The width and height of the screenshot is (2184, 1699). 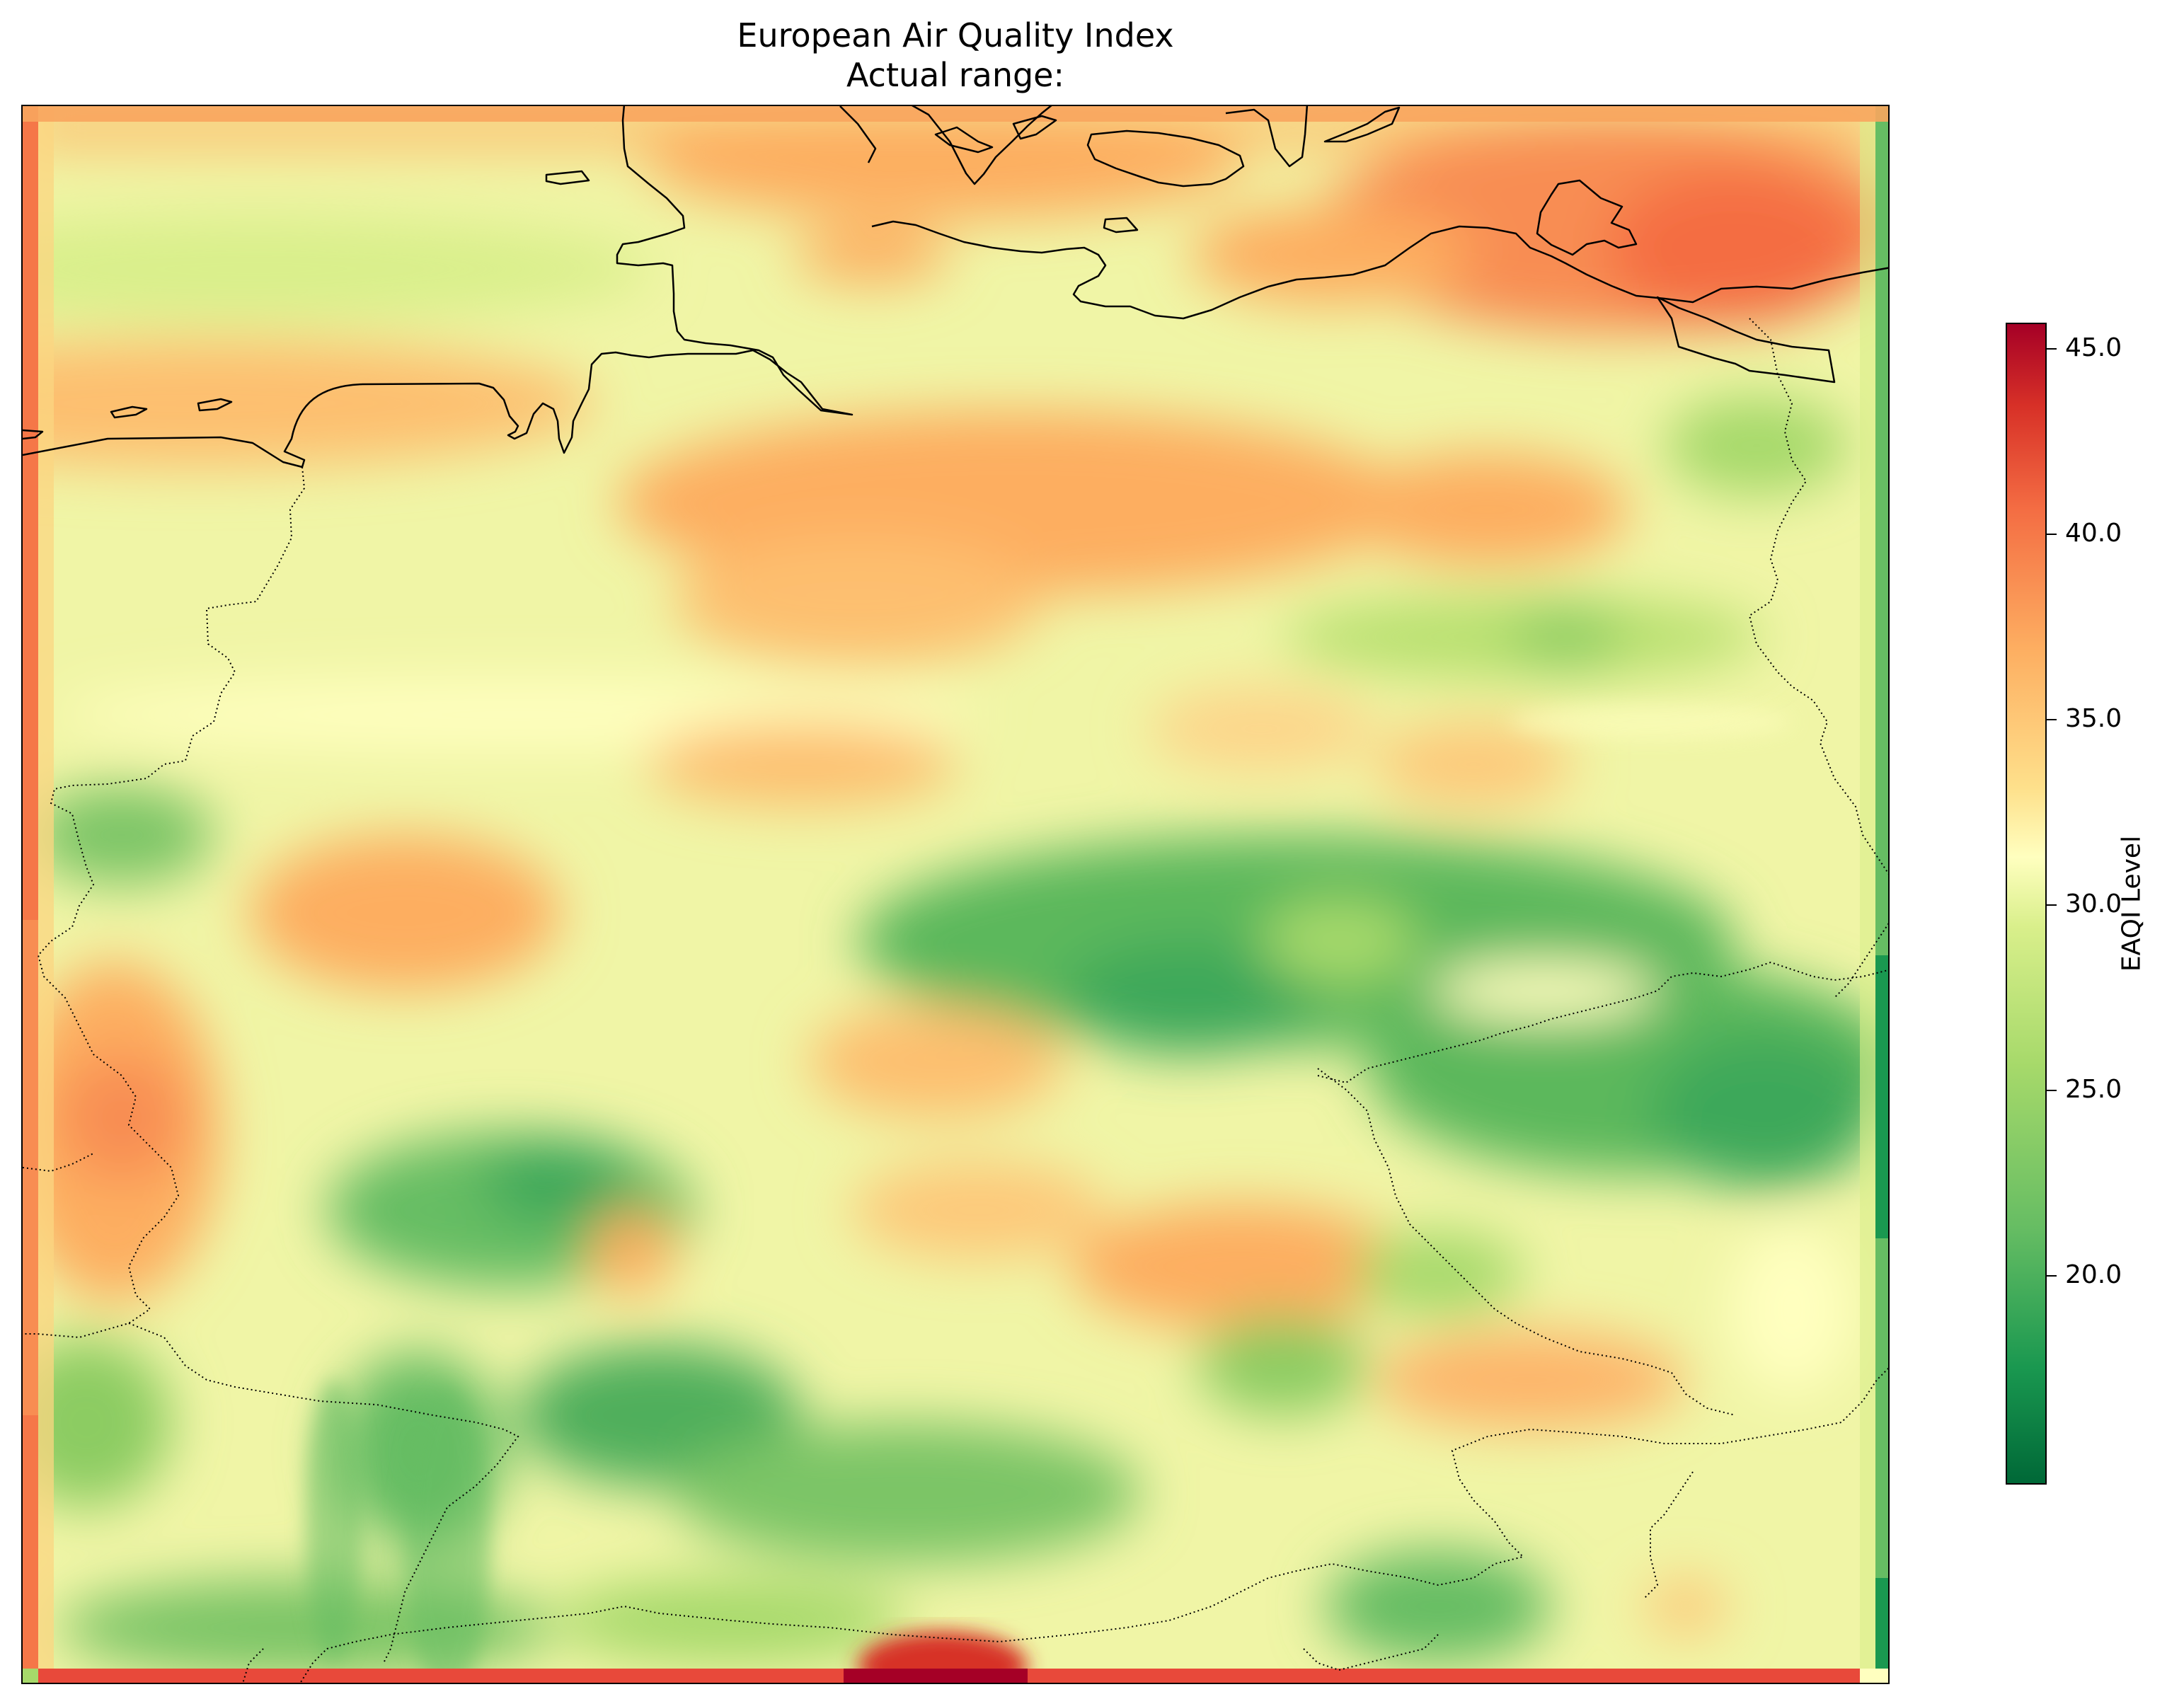 I want to click on colorbar-tick-label: 40.0, so click(x=2093, y=533).